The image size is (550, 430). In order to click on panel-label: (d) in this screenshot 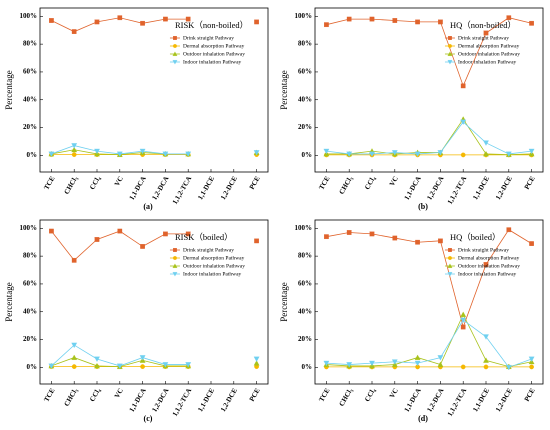, I will do `click(423, 418)`.